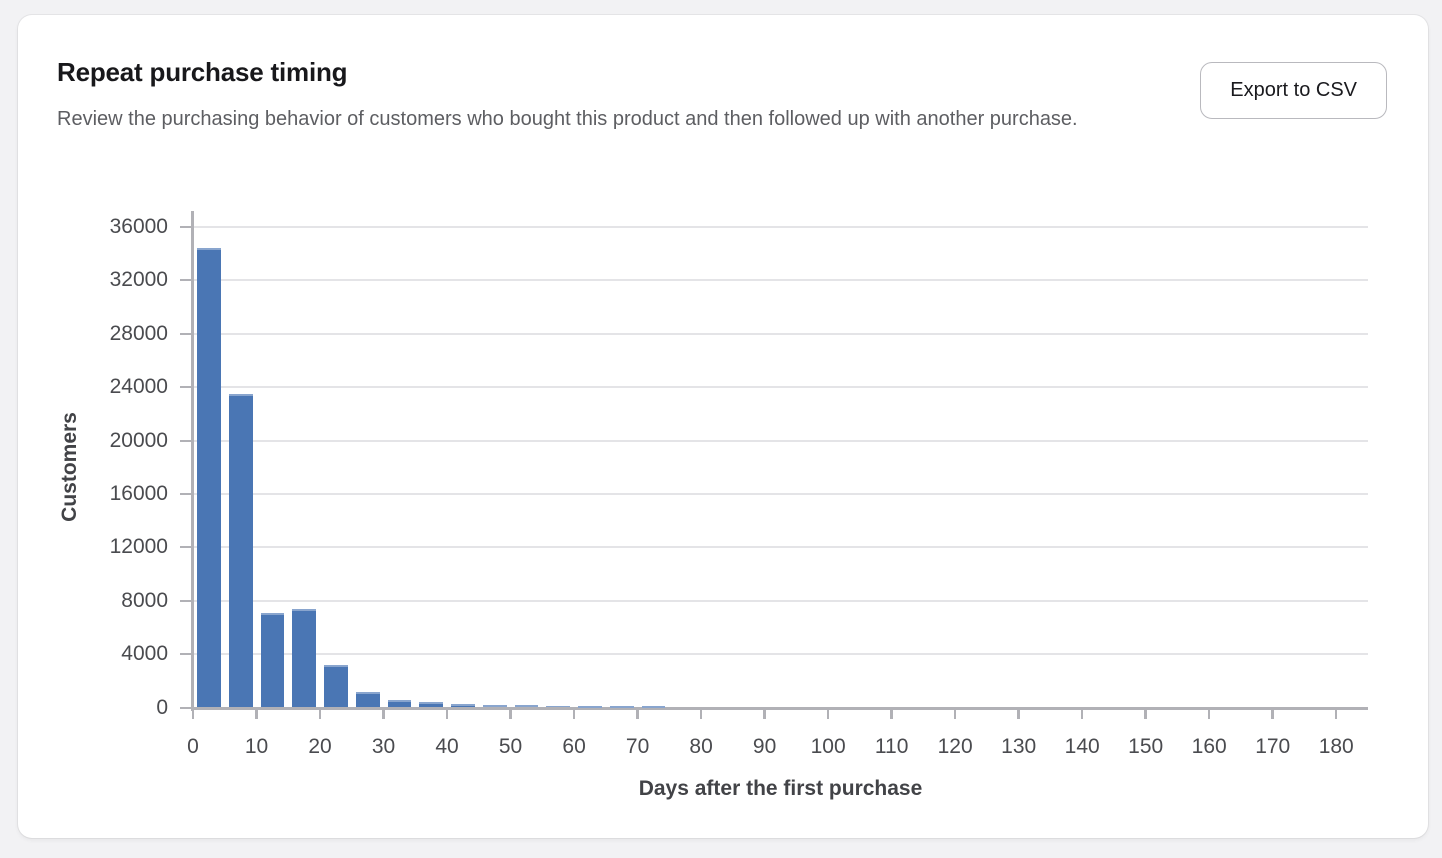  What do you see at coordinates (192, 461) in the screenshot?
I see `y-axis-spine` at bounding box center [192, 461].